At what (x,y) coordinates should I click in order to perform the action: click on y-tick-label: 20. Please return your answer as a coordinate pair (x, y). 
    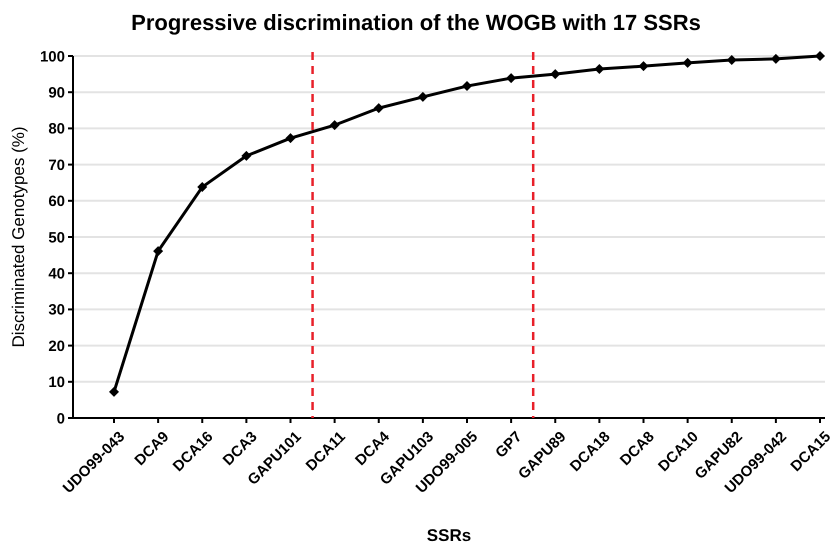
    Looking at the image, I should click on (56, 346).